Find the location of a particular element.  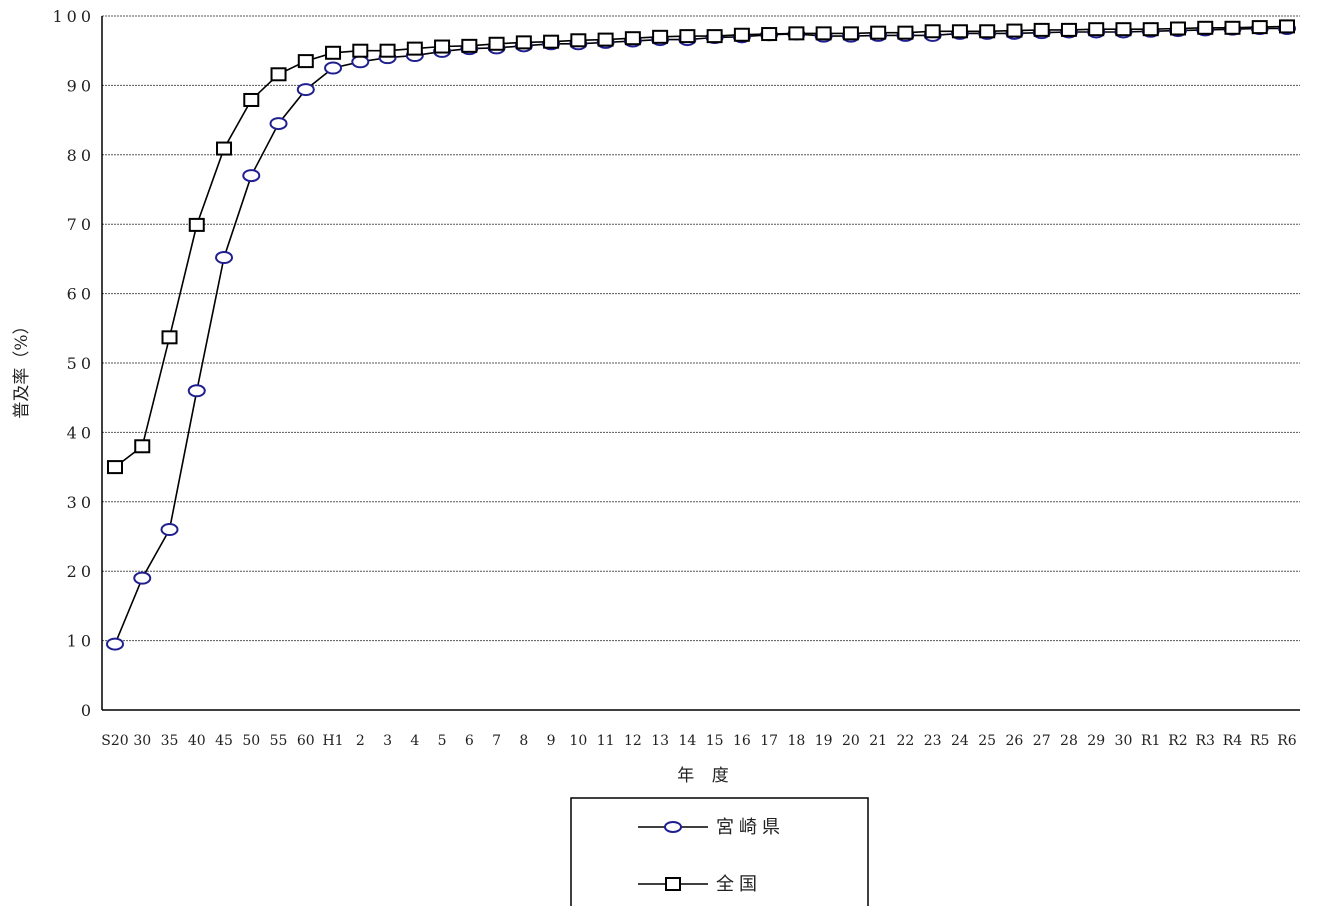

x-tick-label: 3 is located at coordinates (387, 741).